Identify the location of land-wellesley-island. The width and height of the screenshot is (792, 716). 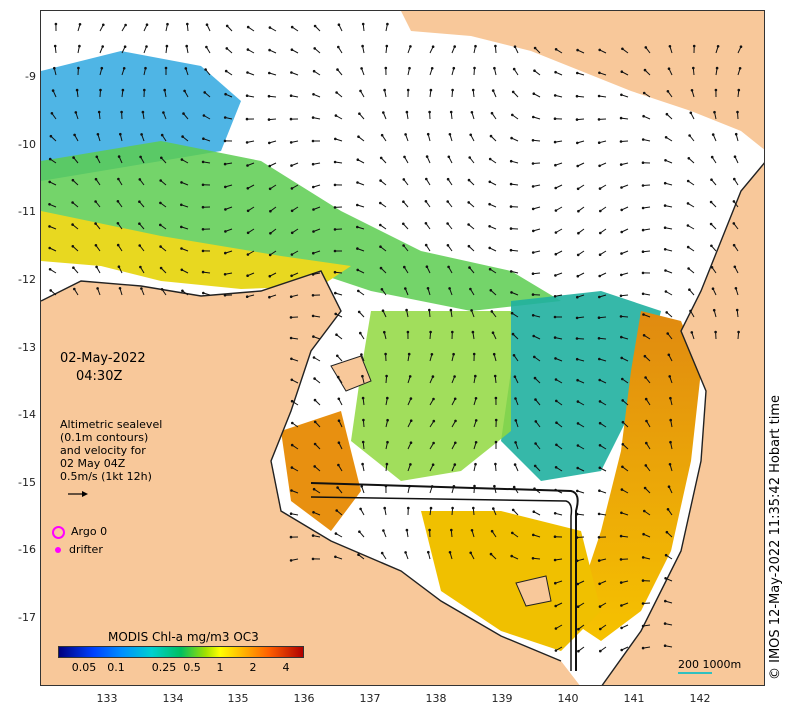
(533, 591).